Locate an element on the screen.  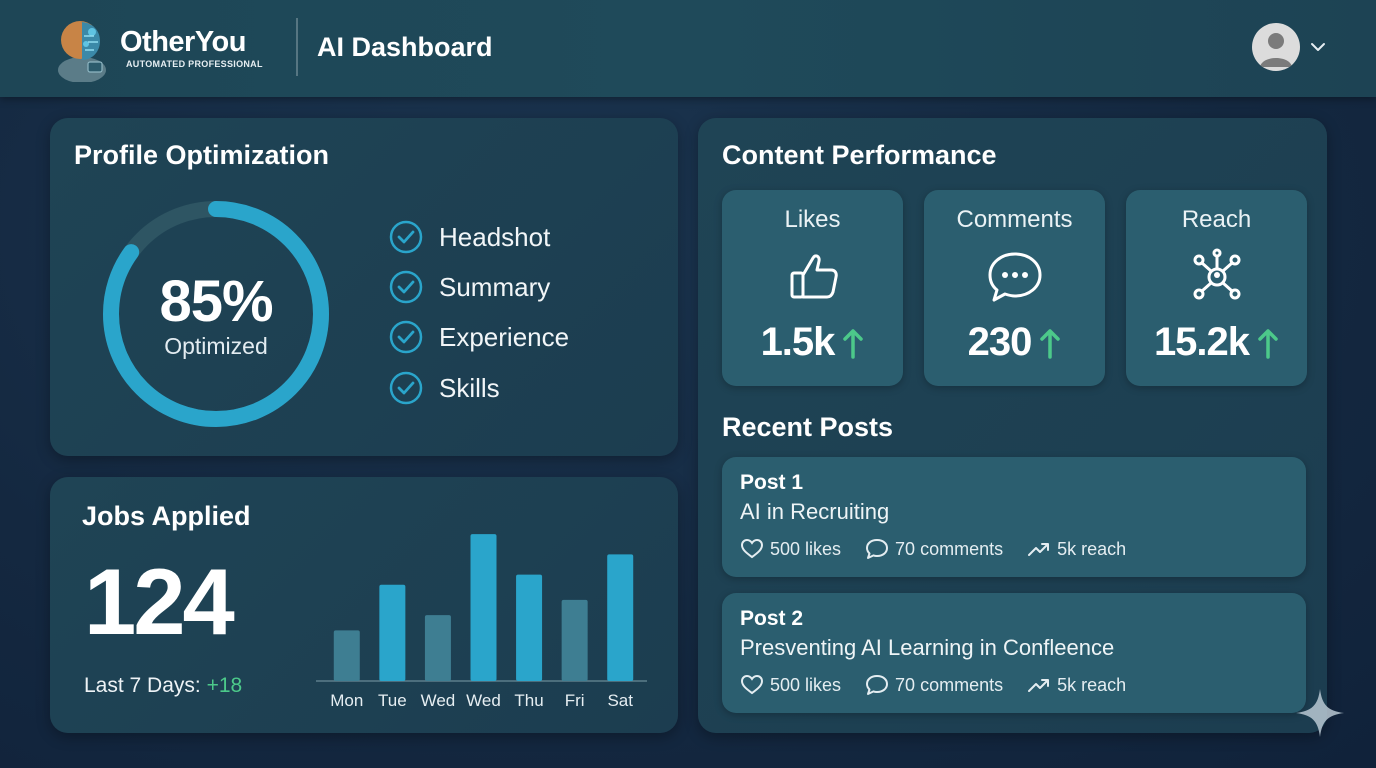
stat-value-row: 15.2k is located at coordinates (1216, 342).